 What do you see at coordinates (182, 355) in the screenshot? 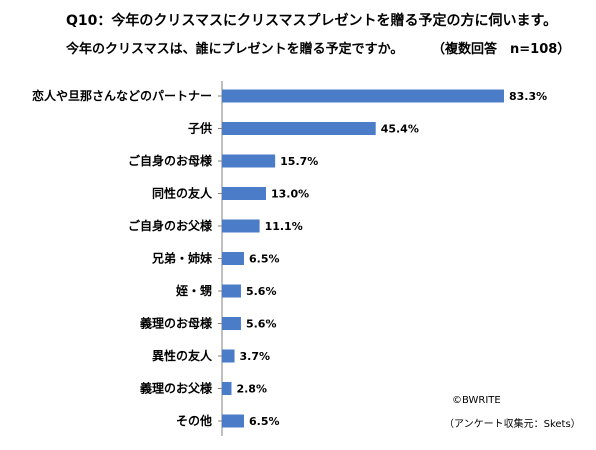
I see `category-label: 異性の友人` at bounding box center [182, 355].